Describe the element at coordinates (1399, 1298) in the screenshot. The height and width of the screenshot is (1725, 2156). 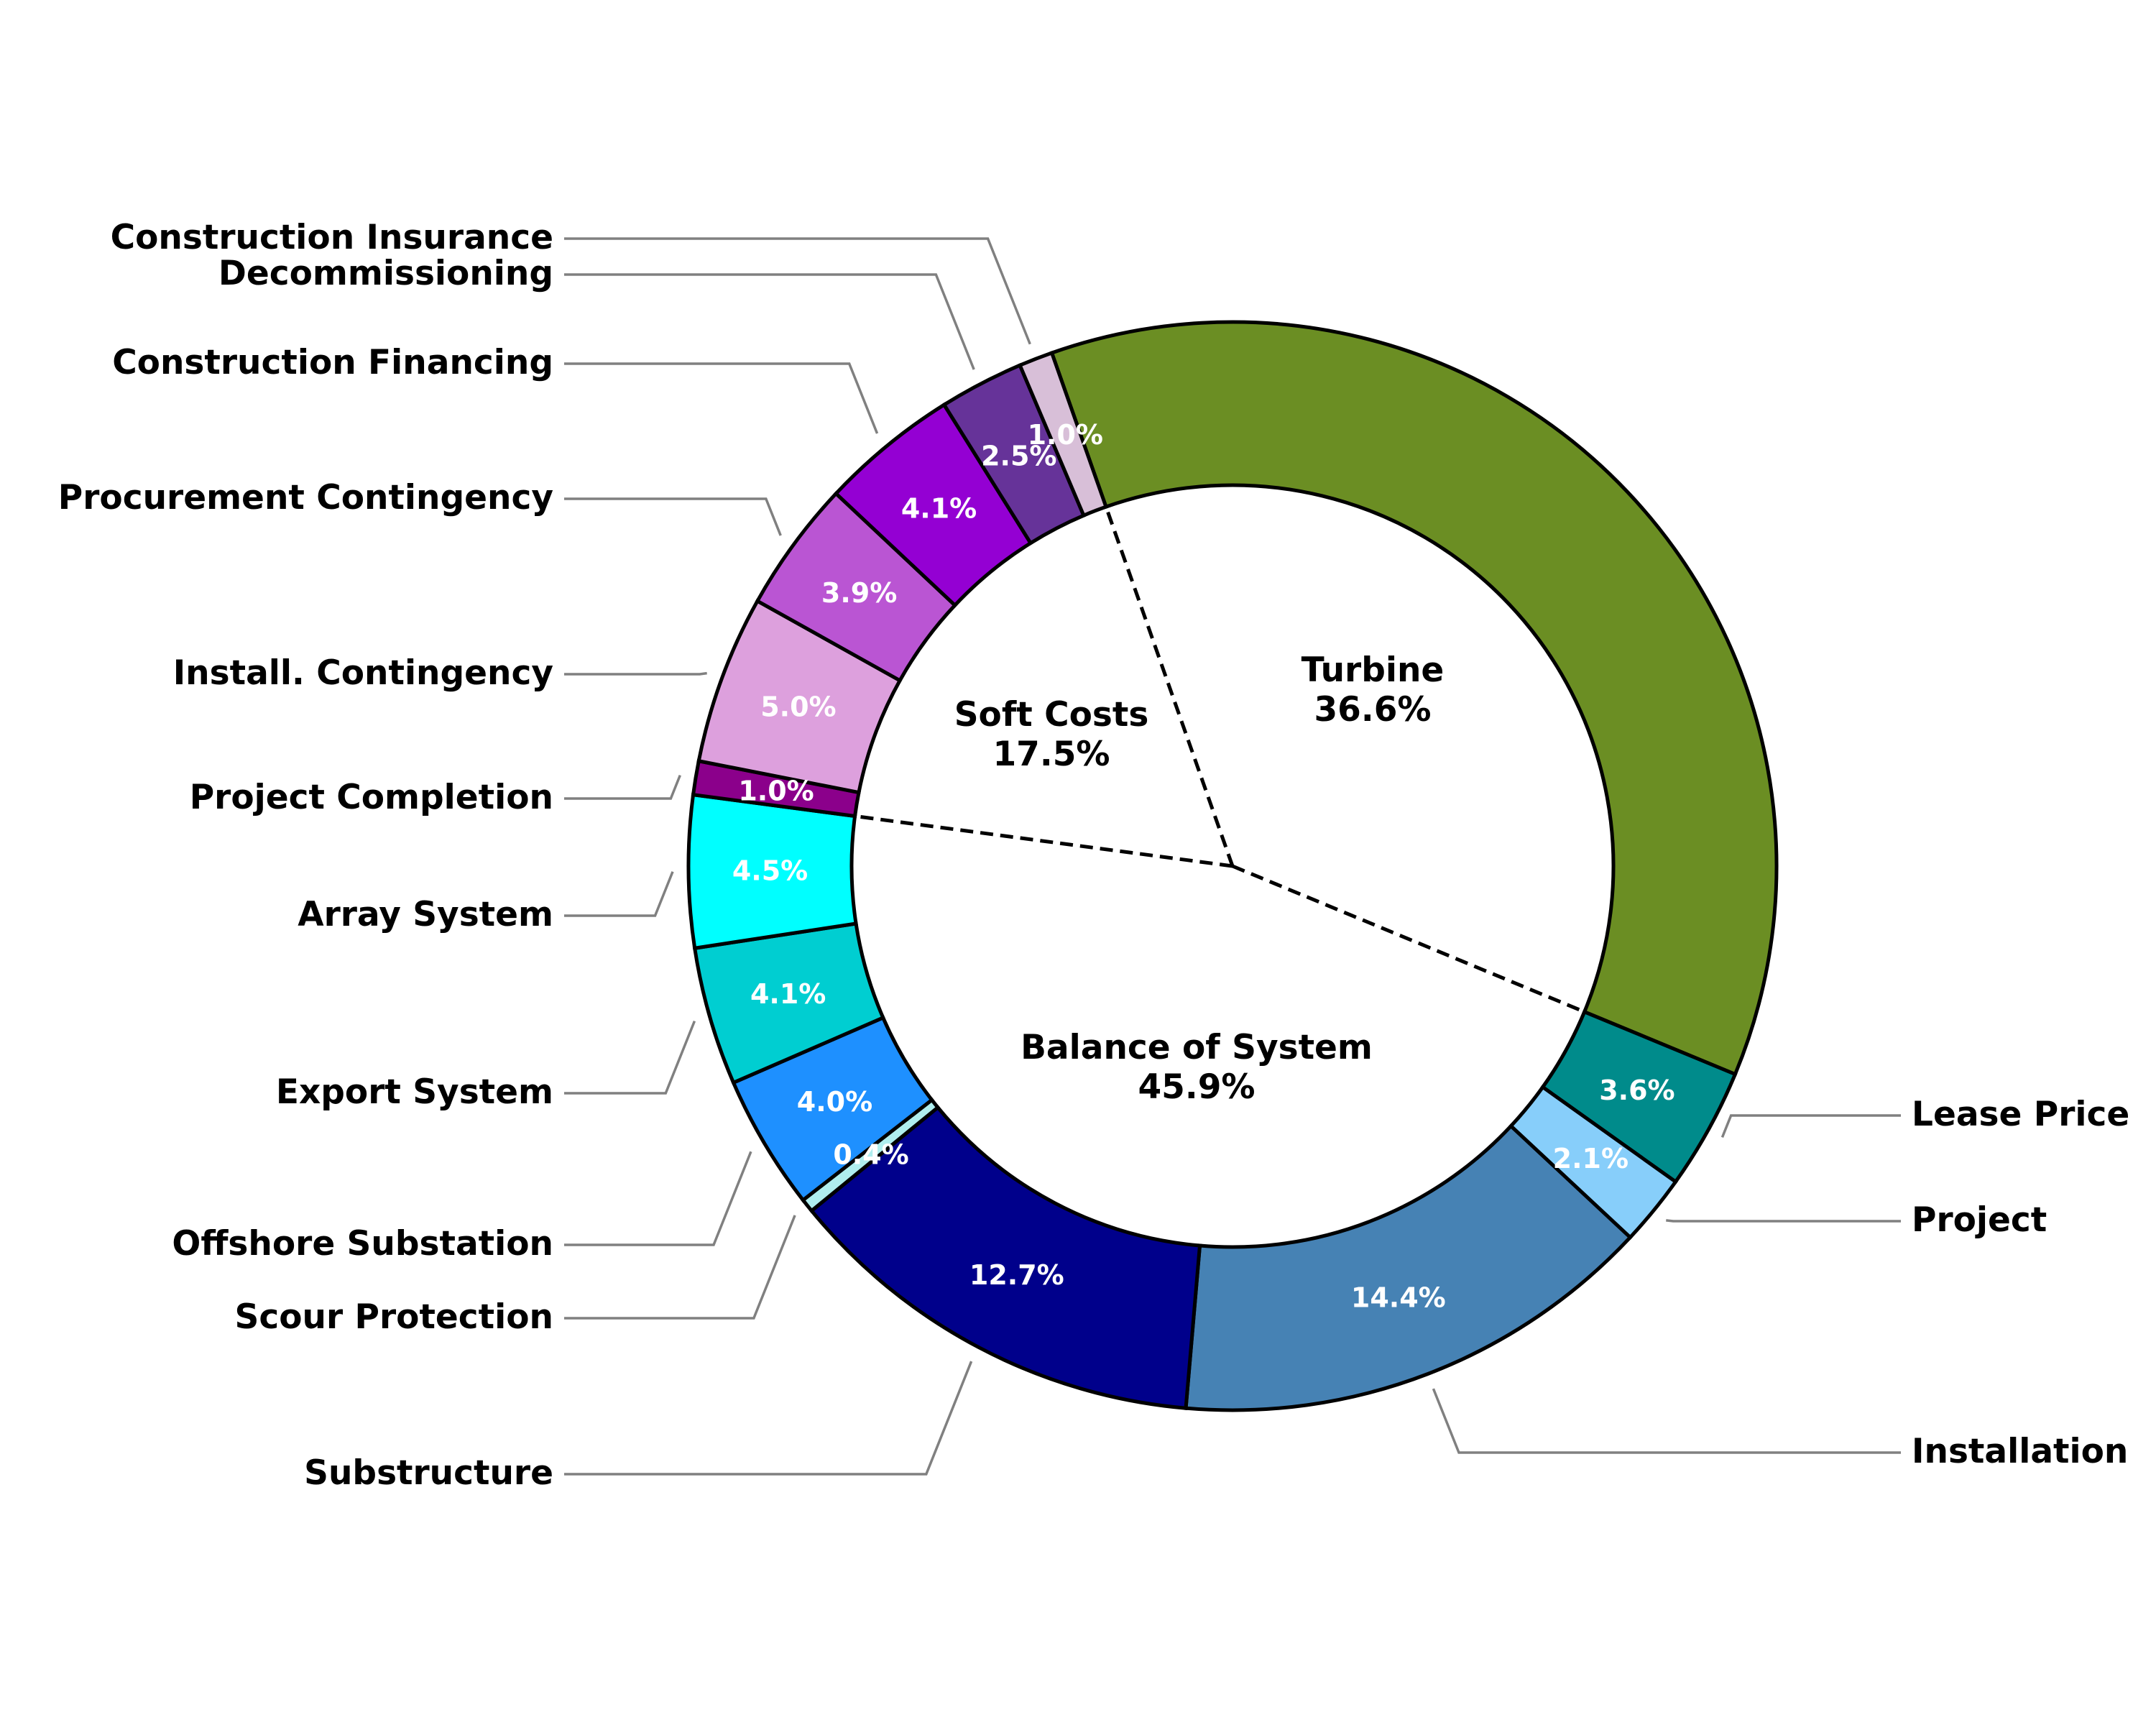
I see `percent-label-installation: 14.4%` at that location.